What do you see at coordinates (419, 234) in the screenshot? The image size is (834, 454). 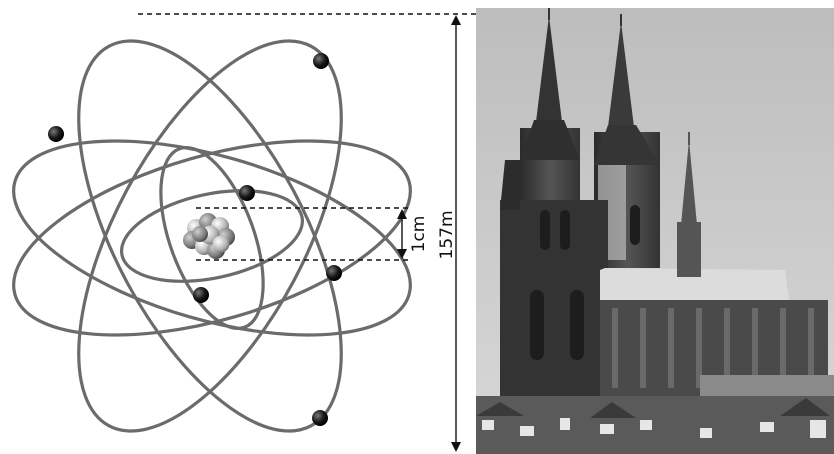 I see `atom-size-label: 1cm` at bounding box center [419, 234].